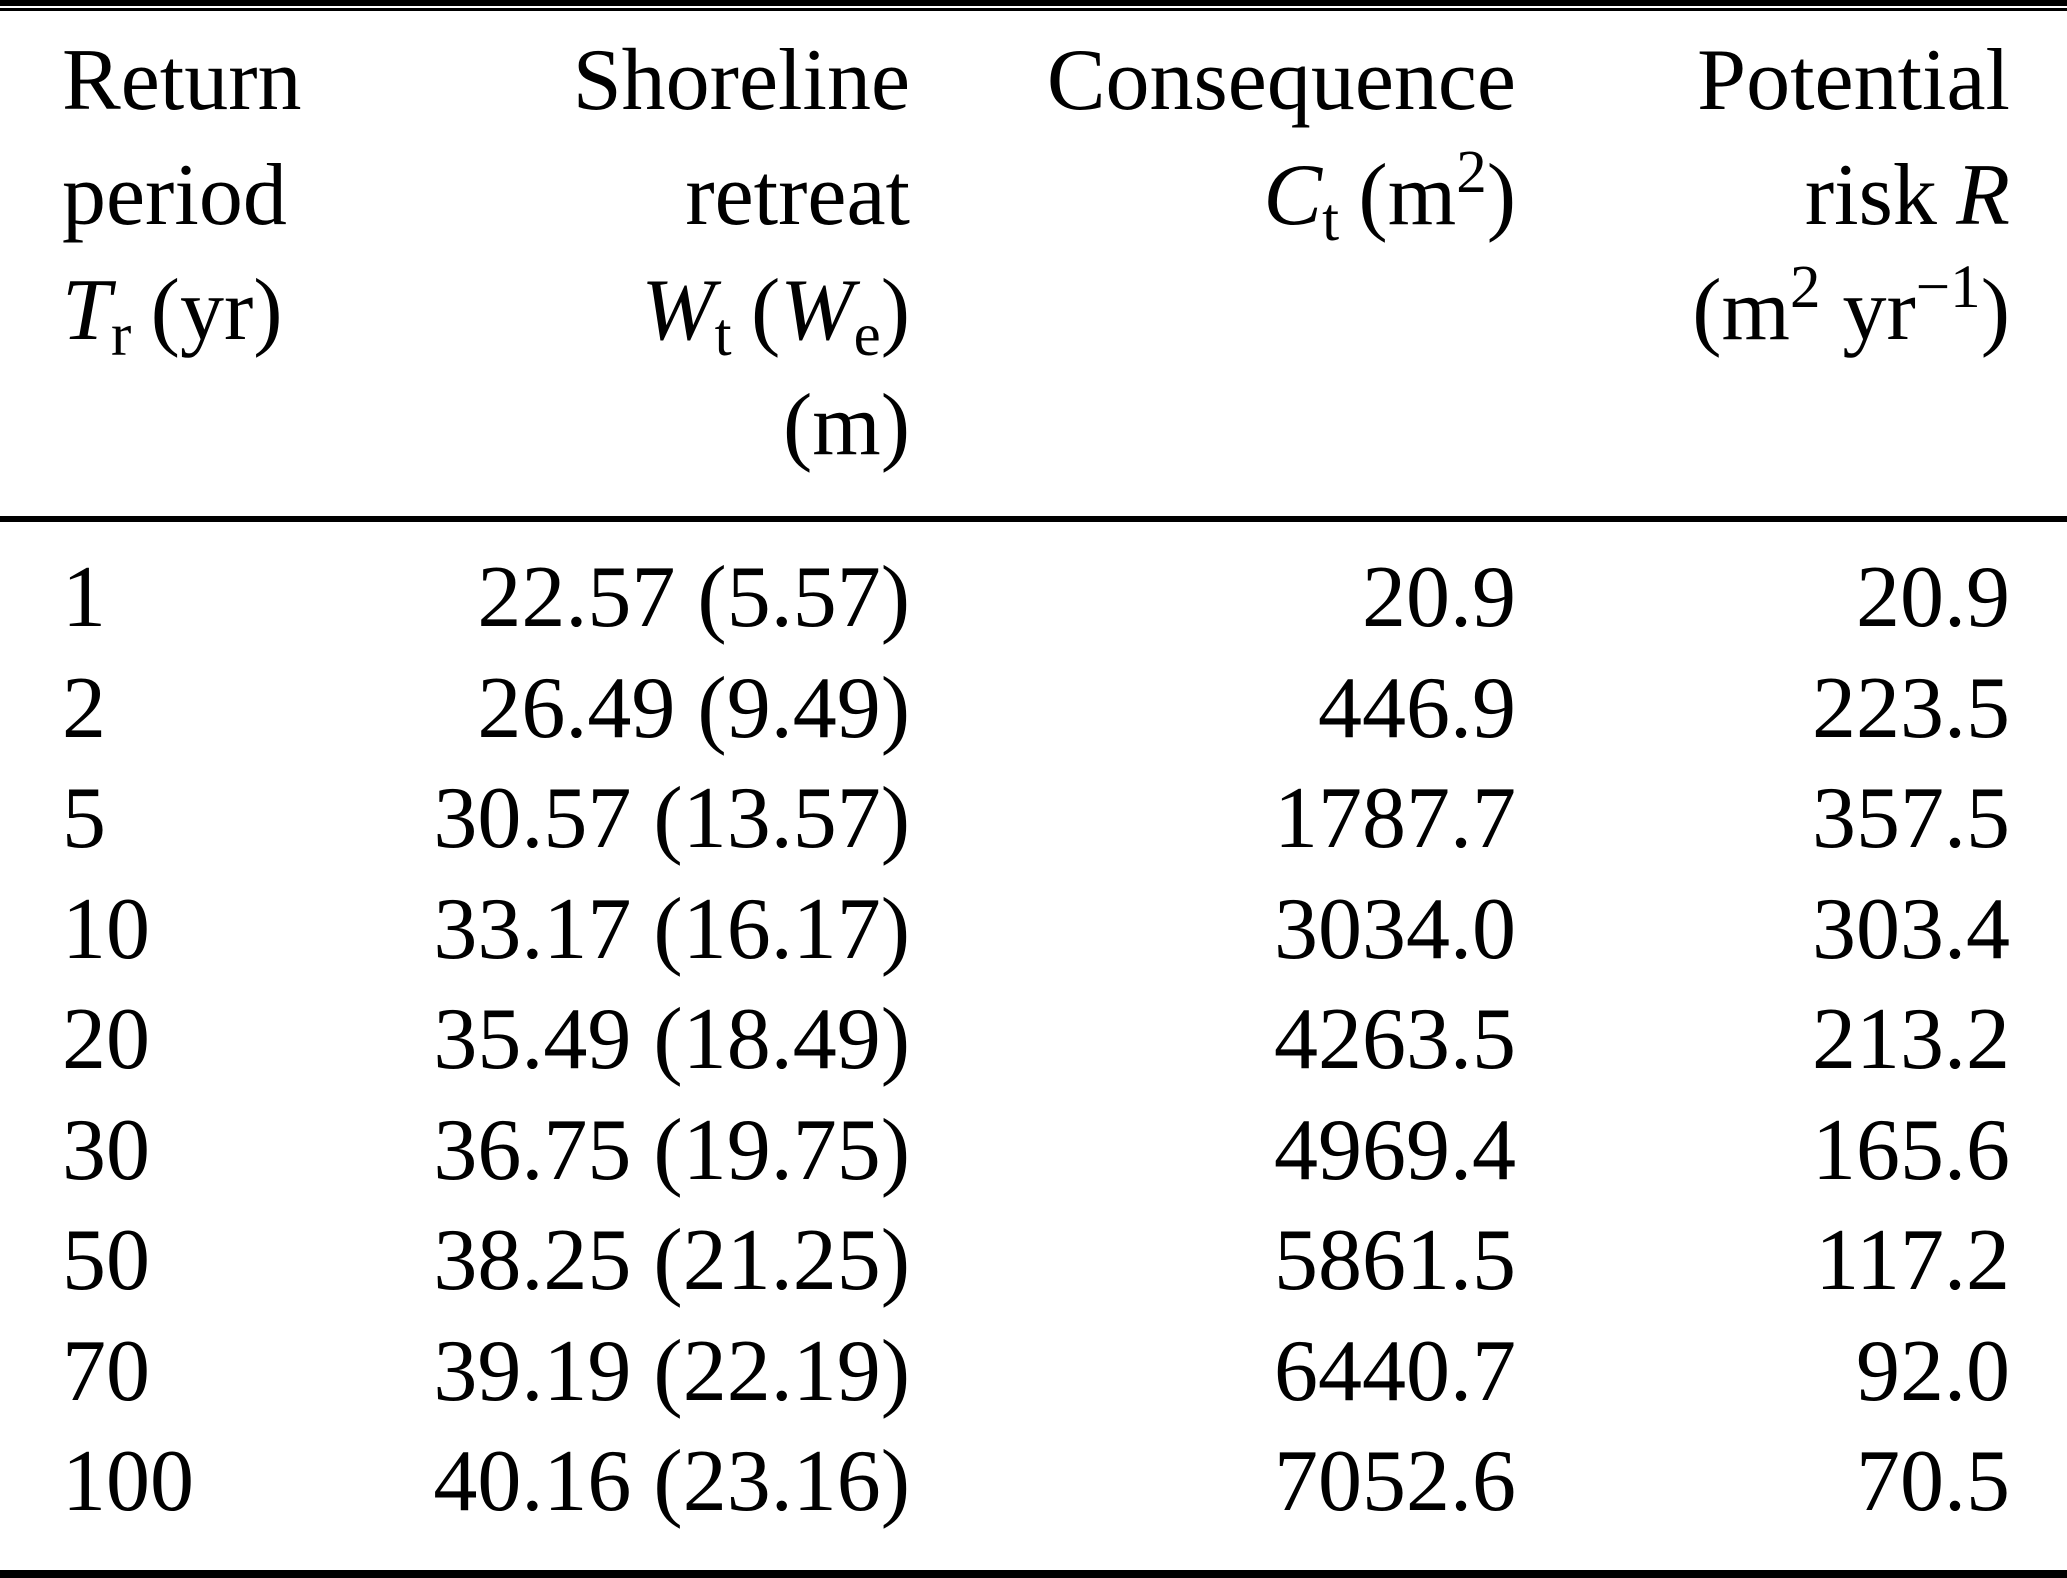  I want to click on cell-potential-risk: 92.0, so click(1933, 1371).